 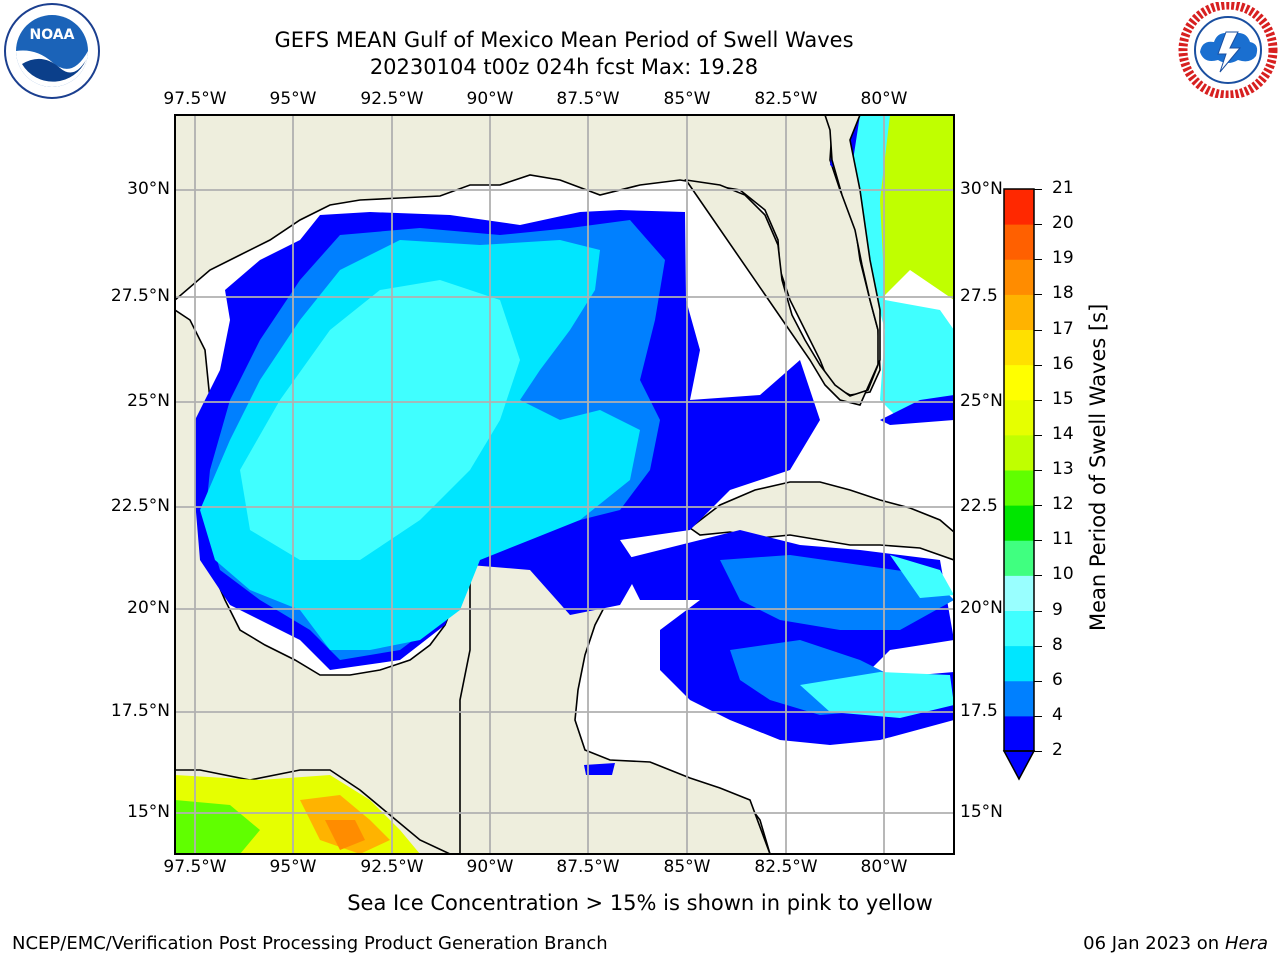 What do you see at coordinates (1063, 293) in the screenshot?
I see `colorbar-tick-label: 18` at bounding box center [1063, 293].